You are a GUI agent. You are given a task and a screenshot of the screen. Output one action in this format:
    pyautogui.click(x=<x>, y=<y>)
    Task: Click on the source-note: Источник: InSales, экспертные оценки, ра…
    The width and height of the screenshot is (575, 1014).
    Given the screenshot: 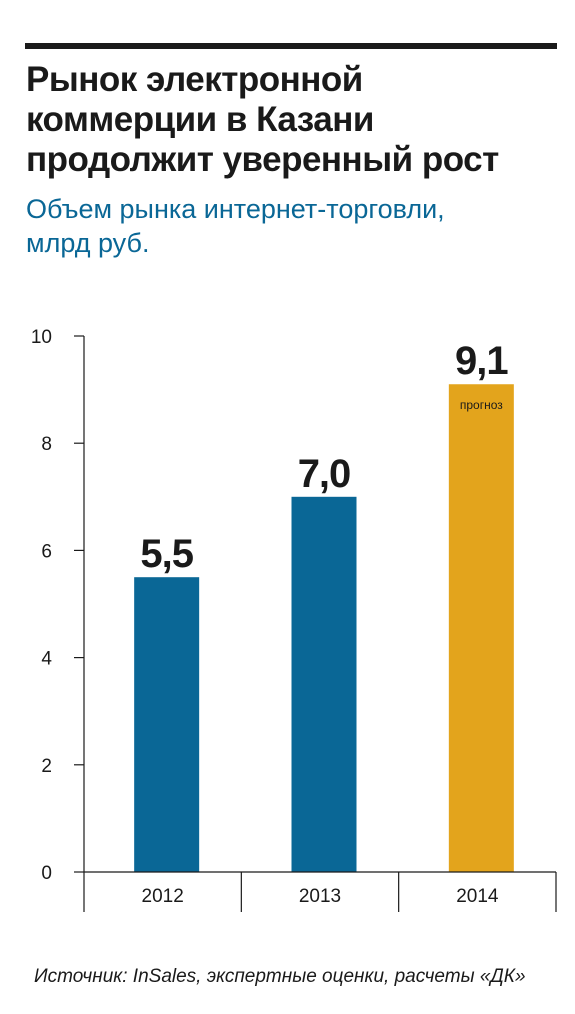 What is the action you would take?
    pyautogui.click(x=280, y=976)
    